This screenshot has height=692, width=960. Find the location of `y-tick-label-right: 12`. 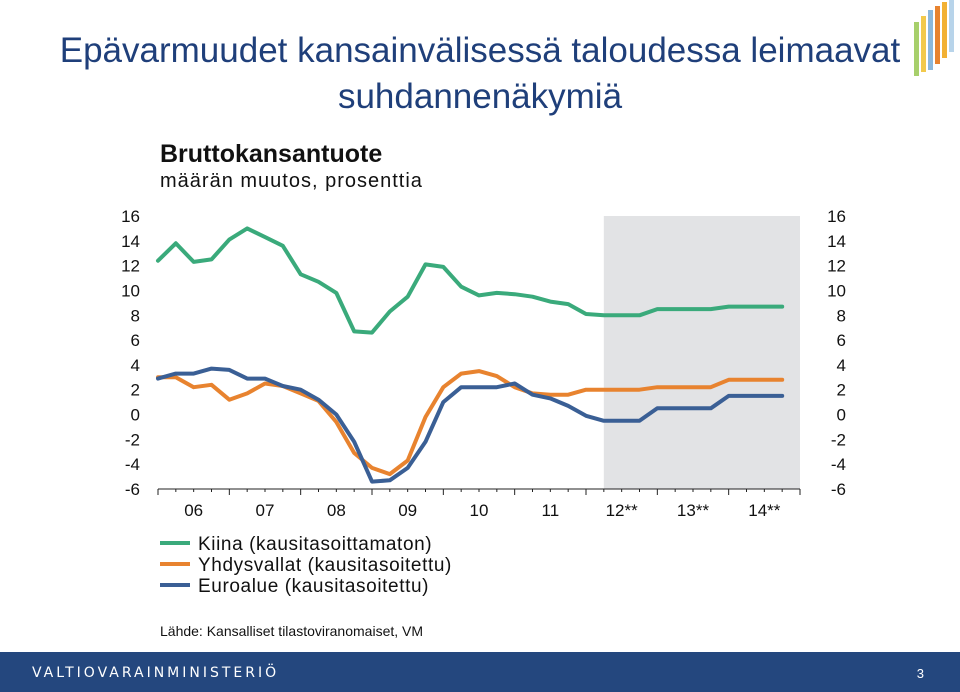

y-tick-label-right: 12 is located at coordinates (836, 266).